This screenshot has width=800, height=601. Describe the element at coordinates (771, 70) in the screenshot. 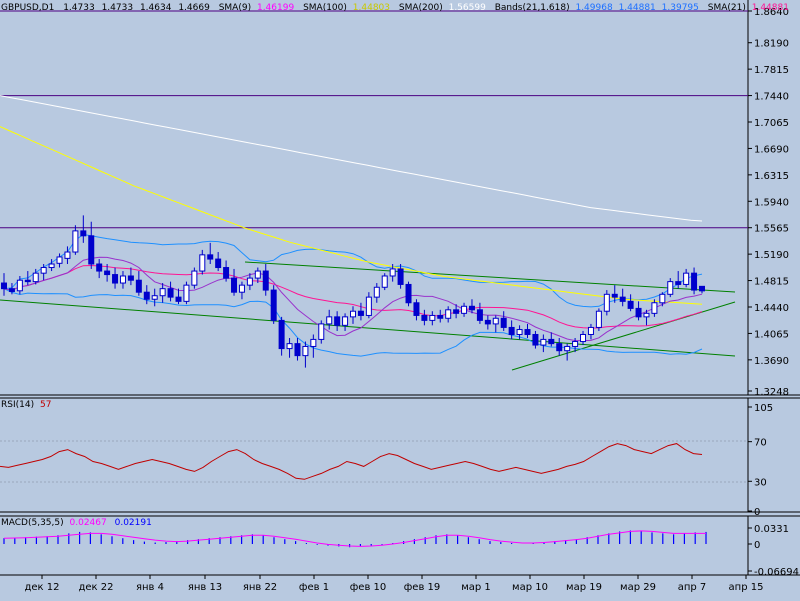

I see `price-tick-label: 1.7815` at that location.